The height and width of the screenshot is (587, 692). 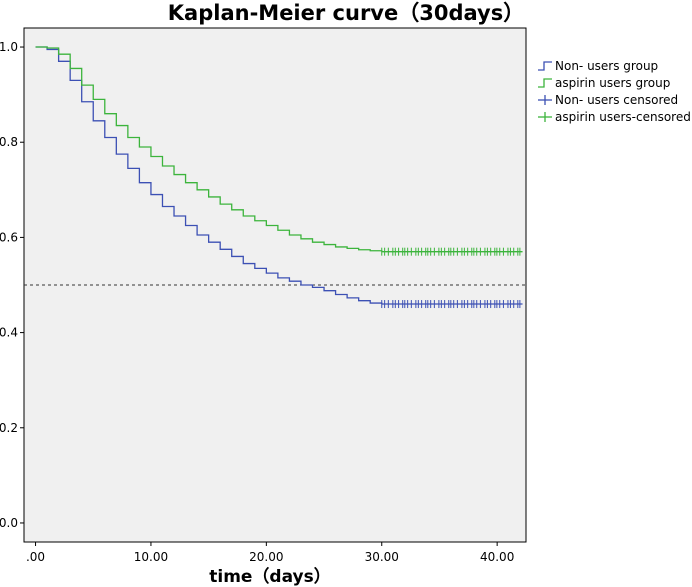 What do you see at coordinates (497, 557) in the screenshot?
I see `x-tick-label: 40.00` at bounding box center [497, 557].